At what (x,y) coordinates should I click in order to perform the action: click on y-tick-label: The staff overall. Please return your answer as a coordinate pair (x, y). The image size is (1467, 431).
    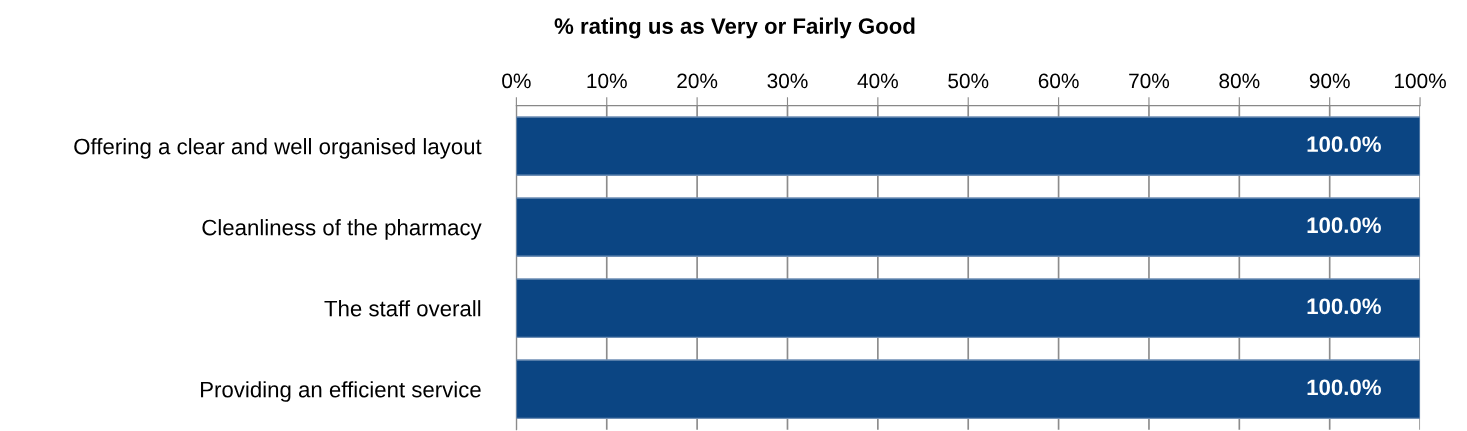
    Looking at the image, I should click on (402, 308).